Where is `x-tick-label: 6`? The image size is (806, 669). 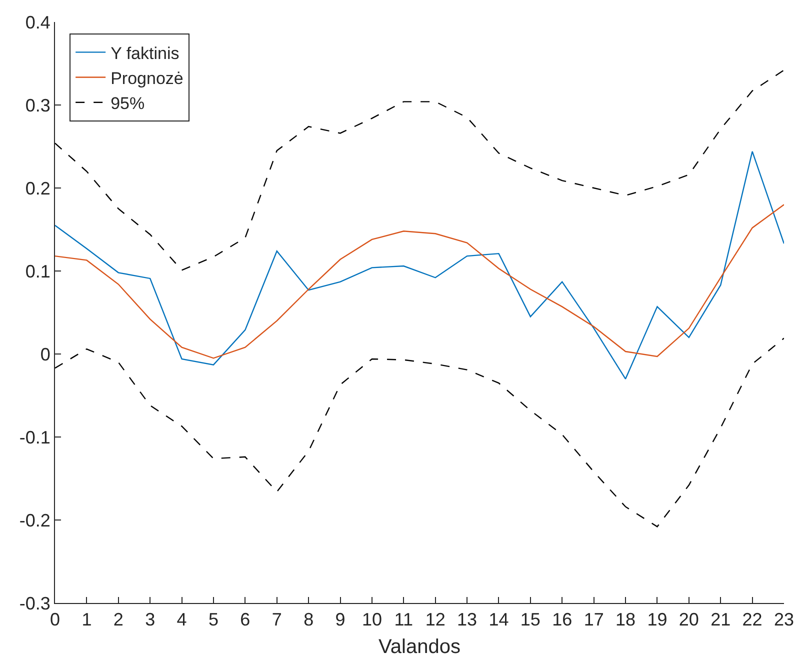
x-tick-label: 6 is located at coordinates (245, 620).